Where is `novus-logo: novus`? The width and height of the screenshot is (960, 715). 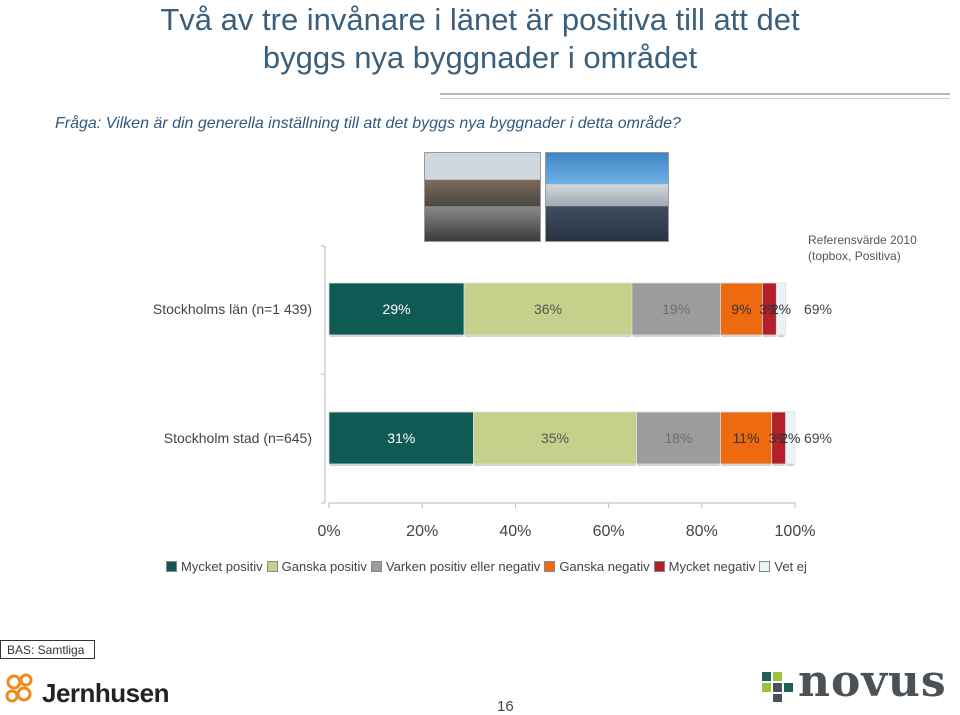
novus-logo: novus is located at coordinates (860, 682).